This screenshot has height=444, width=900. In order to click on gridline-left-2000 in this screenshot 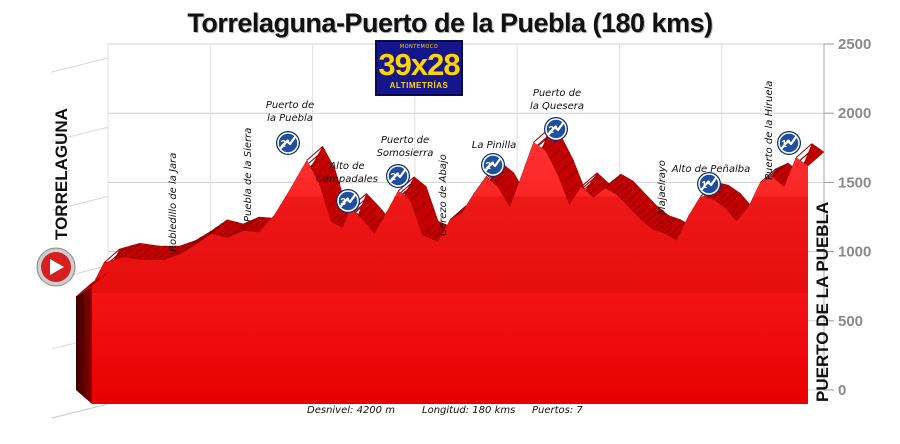, I will do `click(80, 134)`.